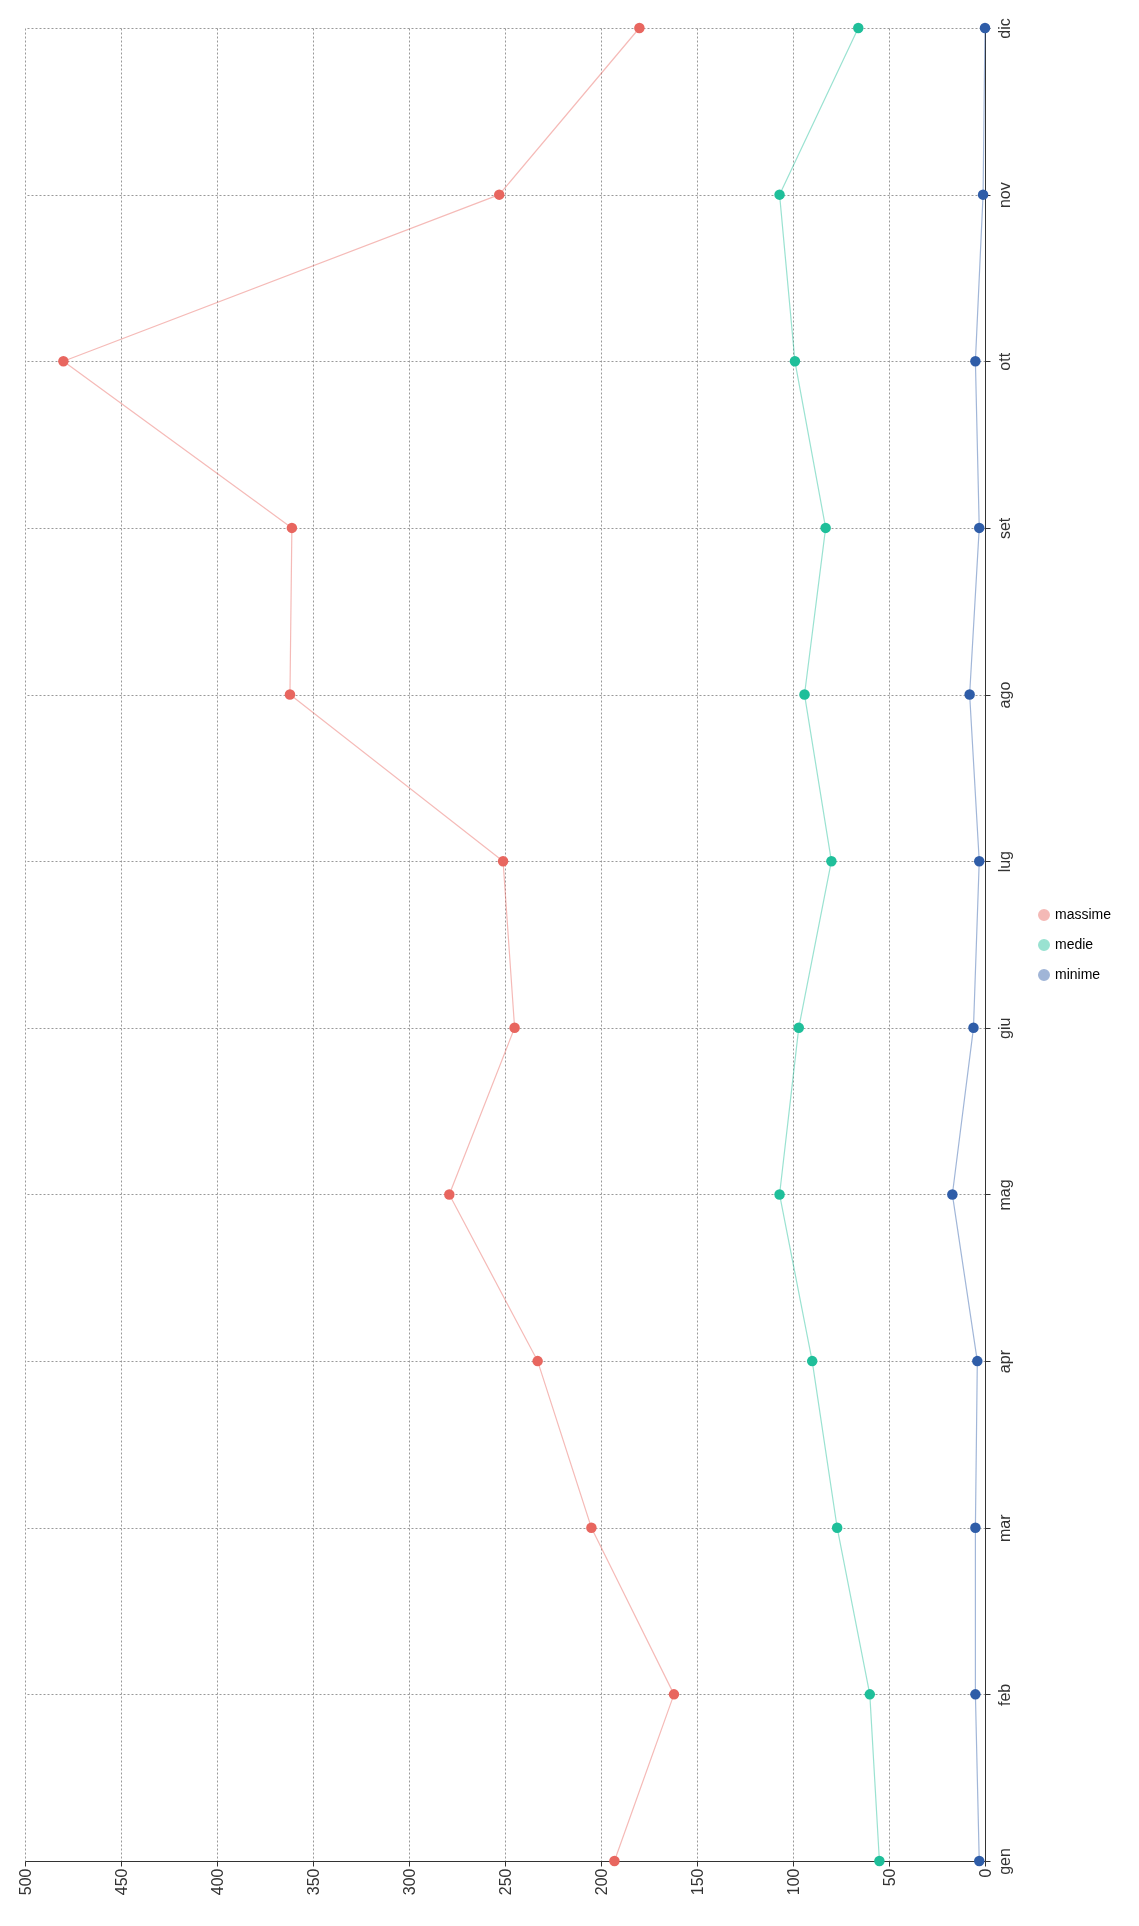 The height and width of the screenshot is (1926, 1139). I want to click on y-tick-label: set, so click(1004, 528).